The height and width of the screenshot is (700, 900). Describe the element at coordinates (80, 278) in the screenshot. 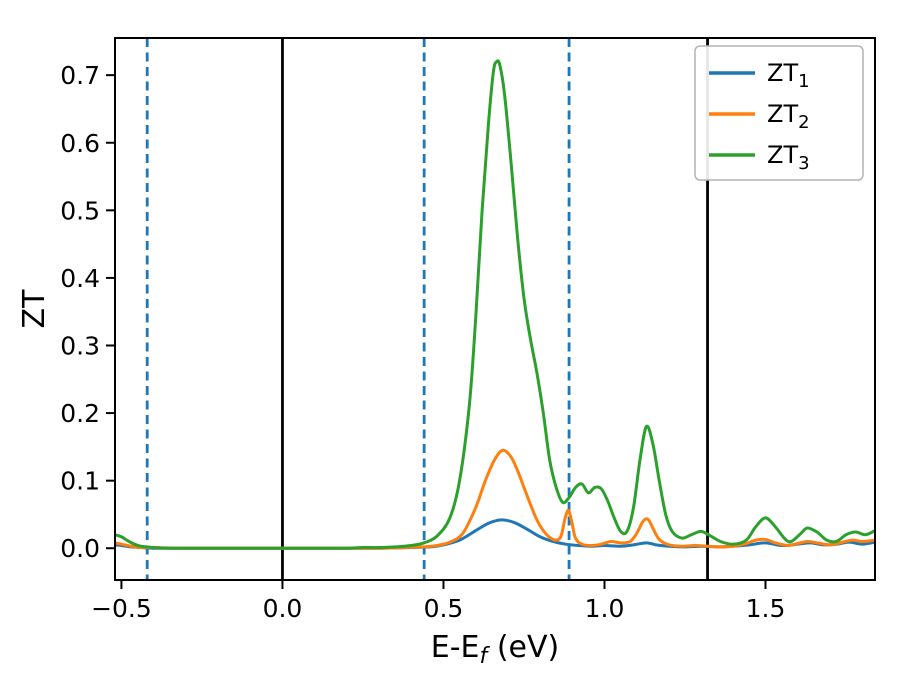

I see `y-tick-label: 0.4` at that location.